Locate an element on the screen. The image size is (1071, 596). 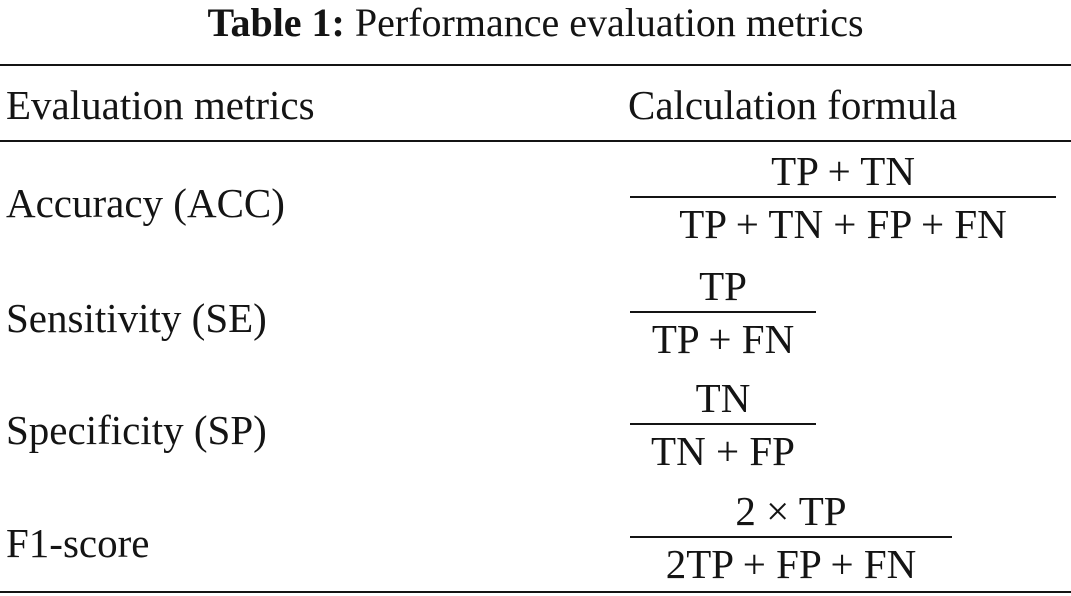
formula-accuracy-fraction-bar is located at coordinates (843, 197).